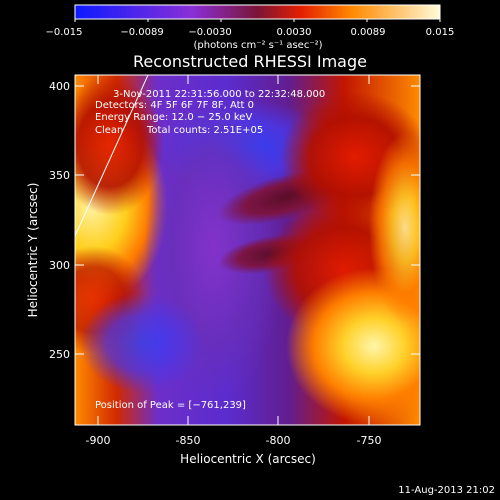 This screenshot has height=500, width=500. I want to click on colorbar-tick-label-1: −0.015, so click(63, 32).